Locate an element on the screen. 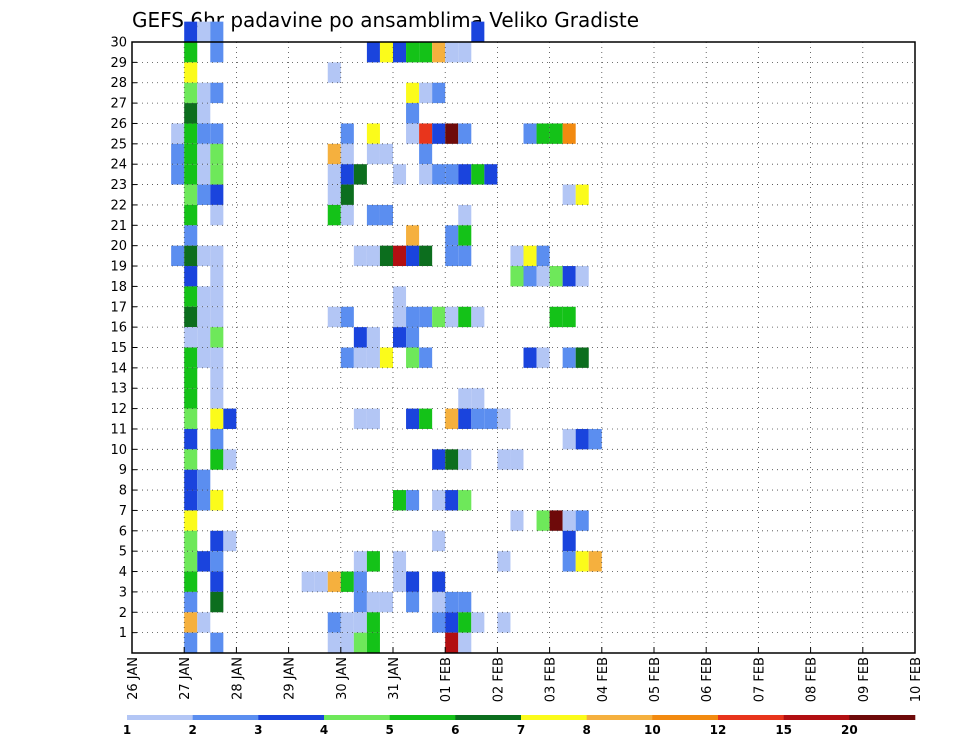 The width and height of the screenshot is (960, 742). y-tick-label: 23 is located at coordinates (118, 185).